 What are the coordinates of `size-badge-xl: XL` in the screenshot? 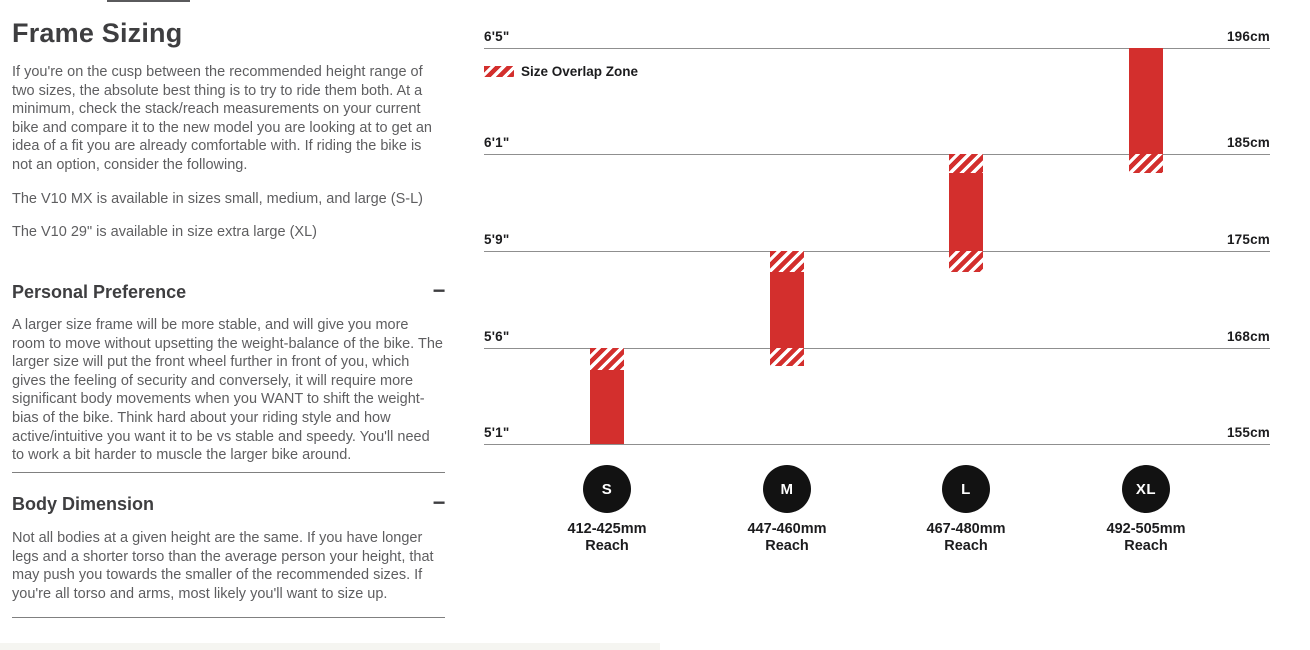 It's located at (1146, 489).